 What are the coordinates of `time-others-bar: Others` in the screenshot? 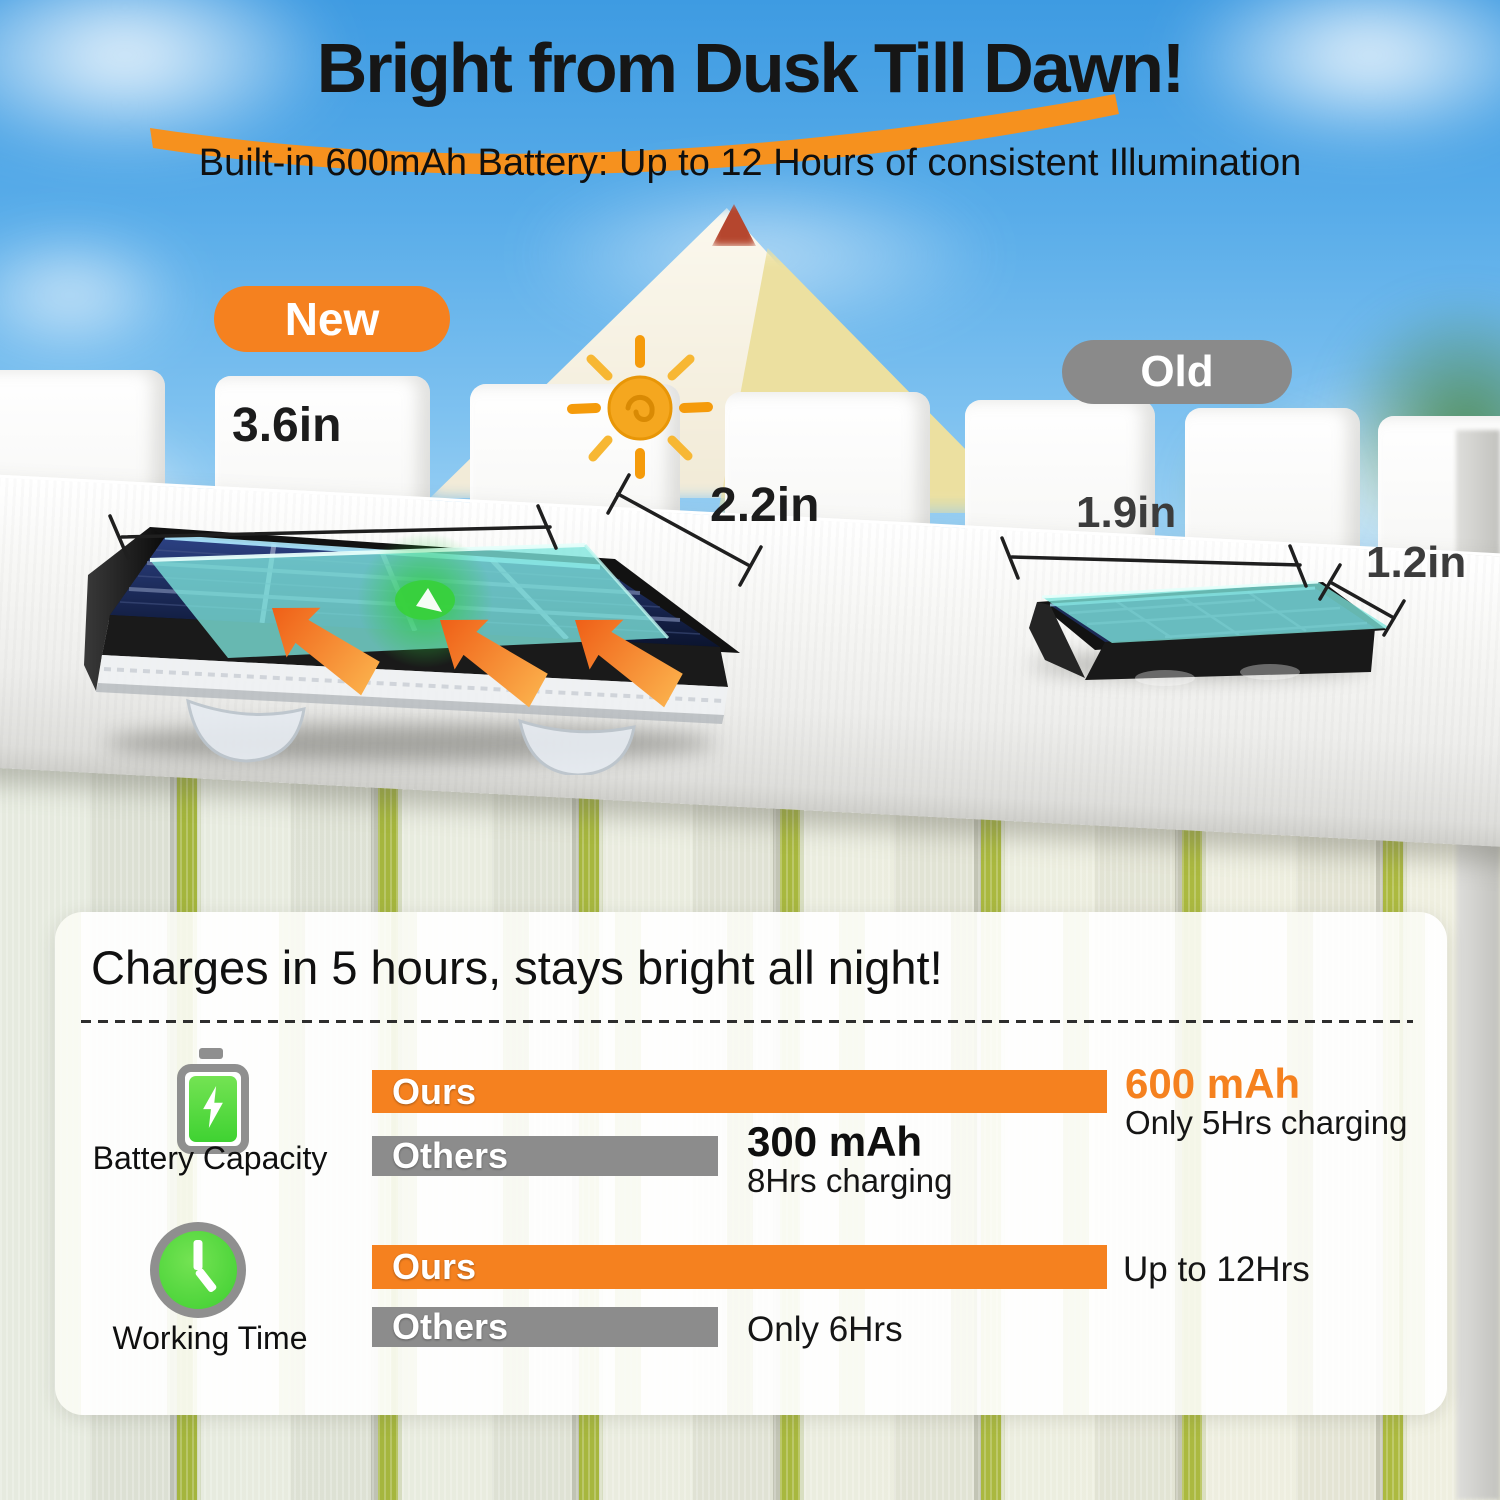 It's located at (545, 1326).